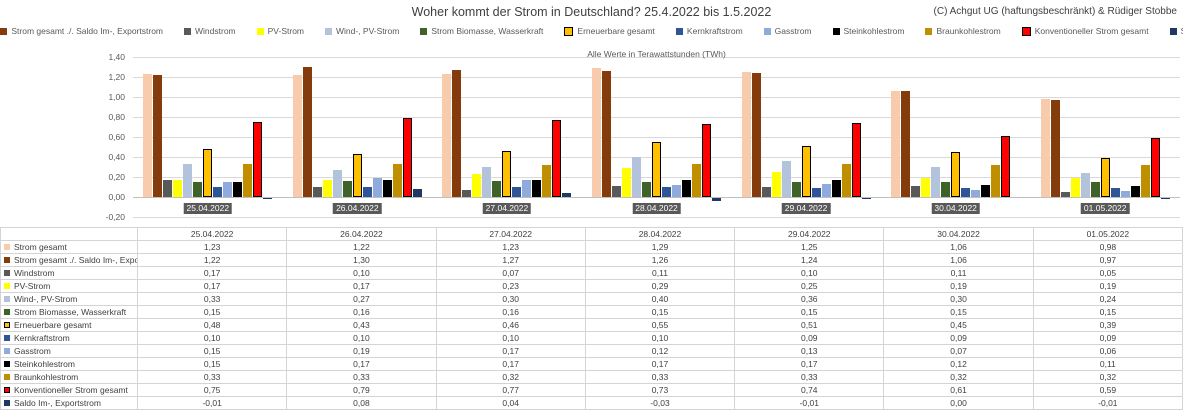  What do you see at coordinates (32, 286) in the screenshot?
I see `row-label: PV-Strom` at bounding box center [32, 286].